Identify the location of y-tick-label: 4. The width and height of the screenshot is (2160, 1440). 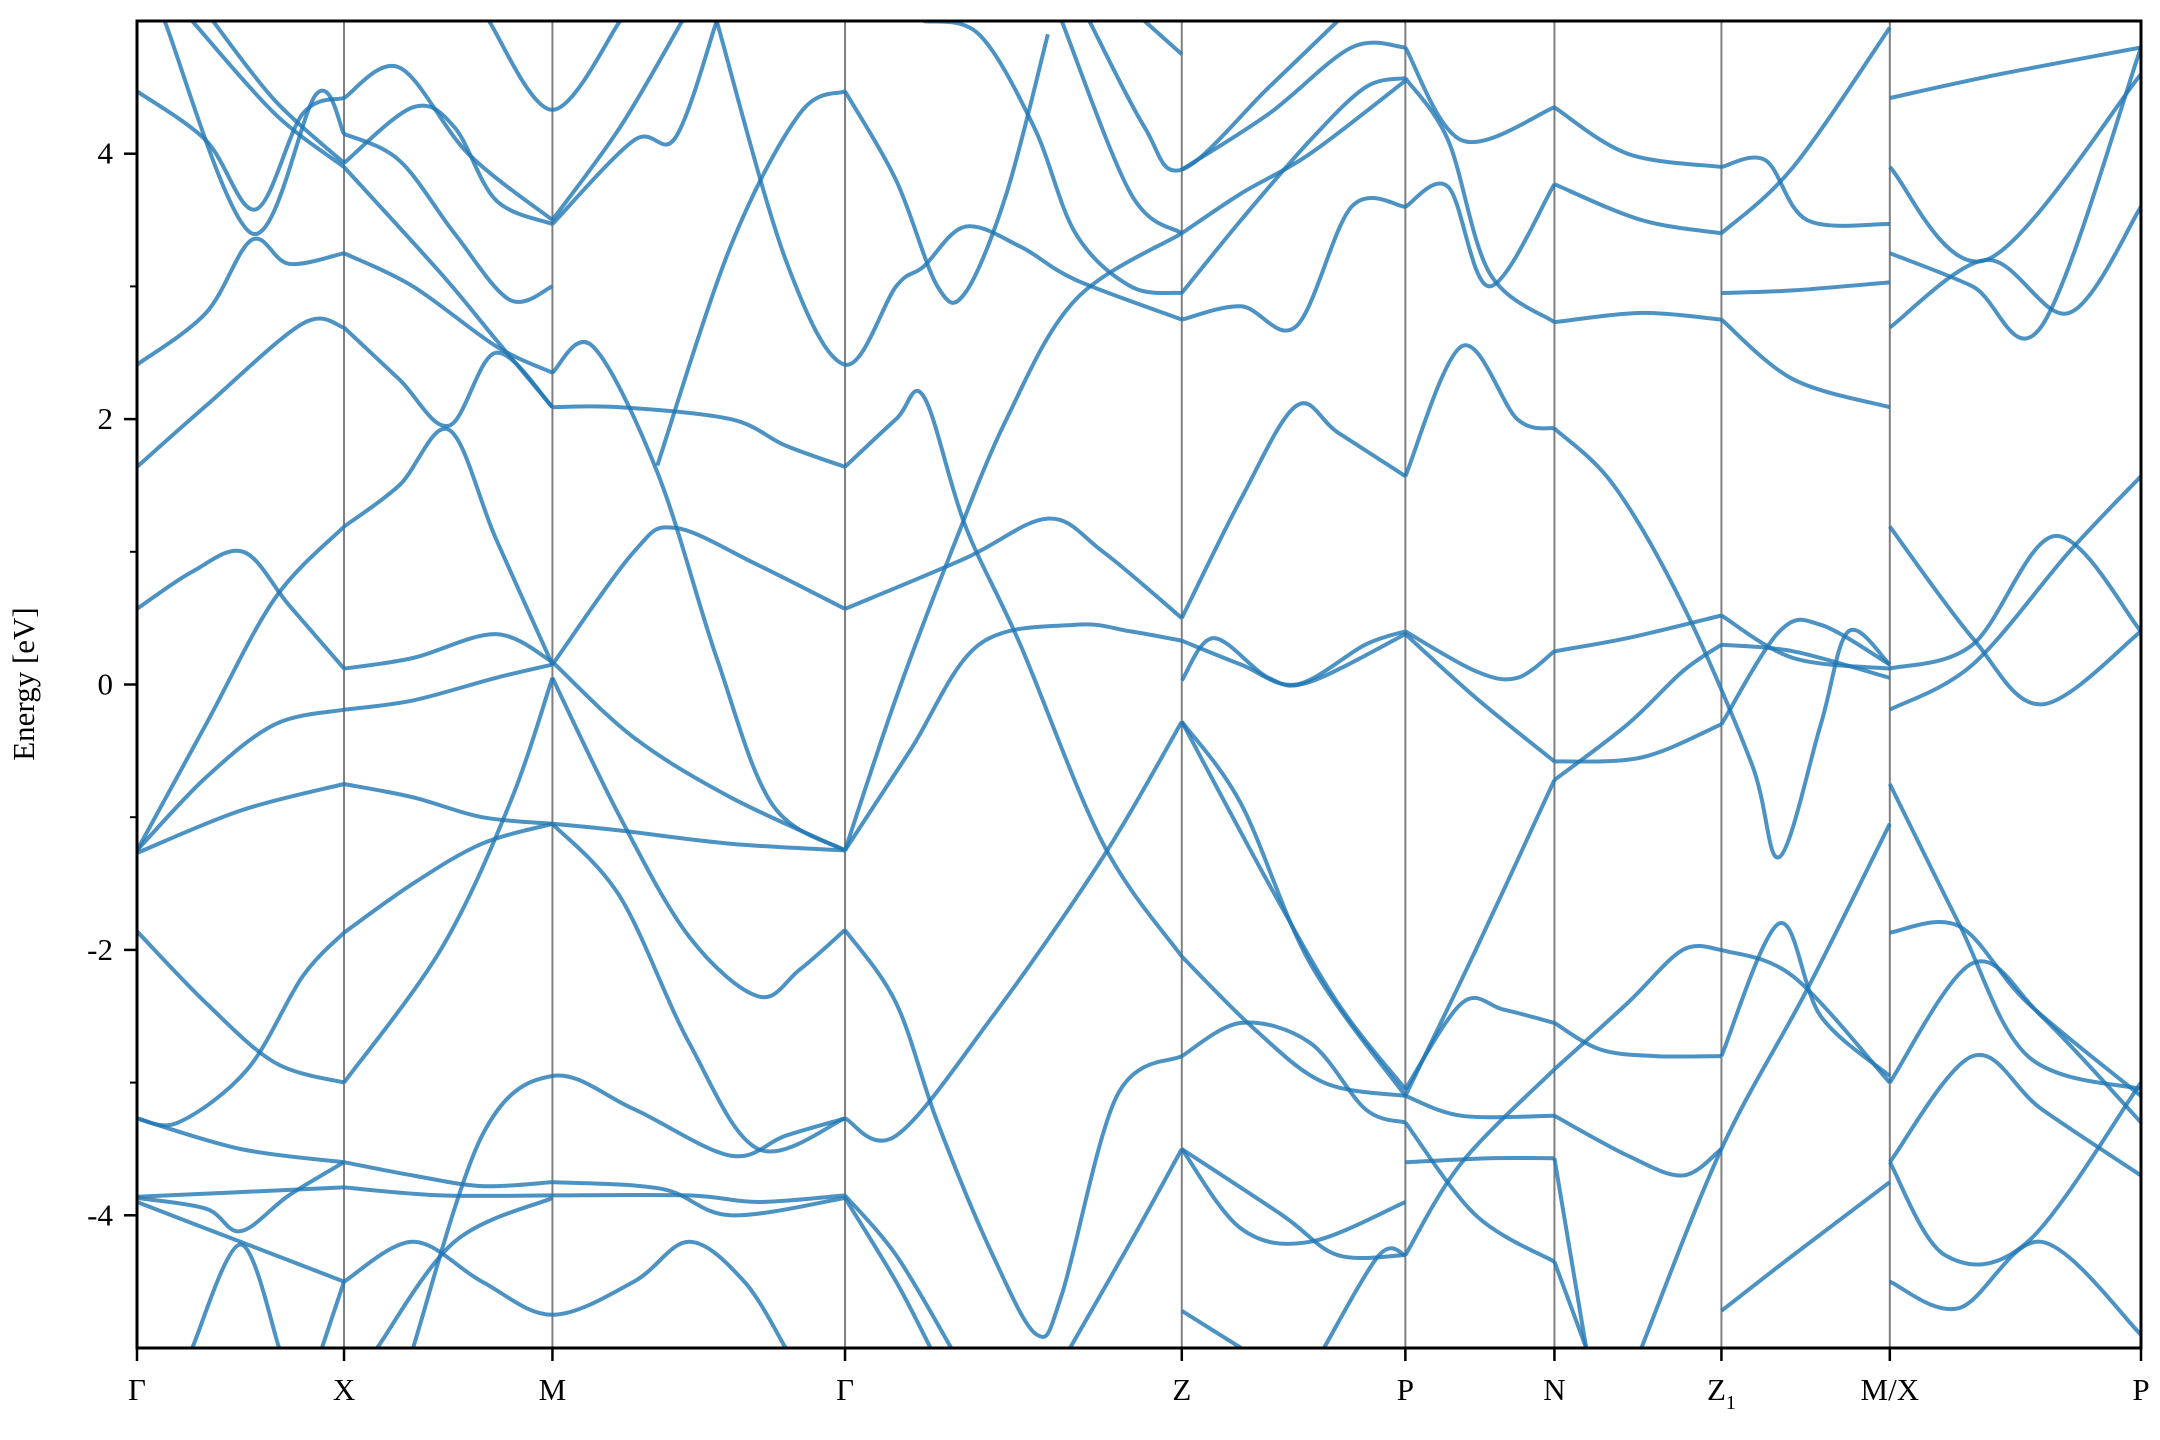
(106, 153).